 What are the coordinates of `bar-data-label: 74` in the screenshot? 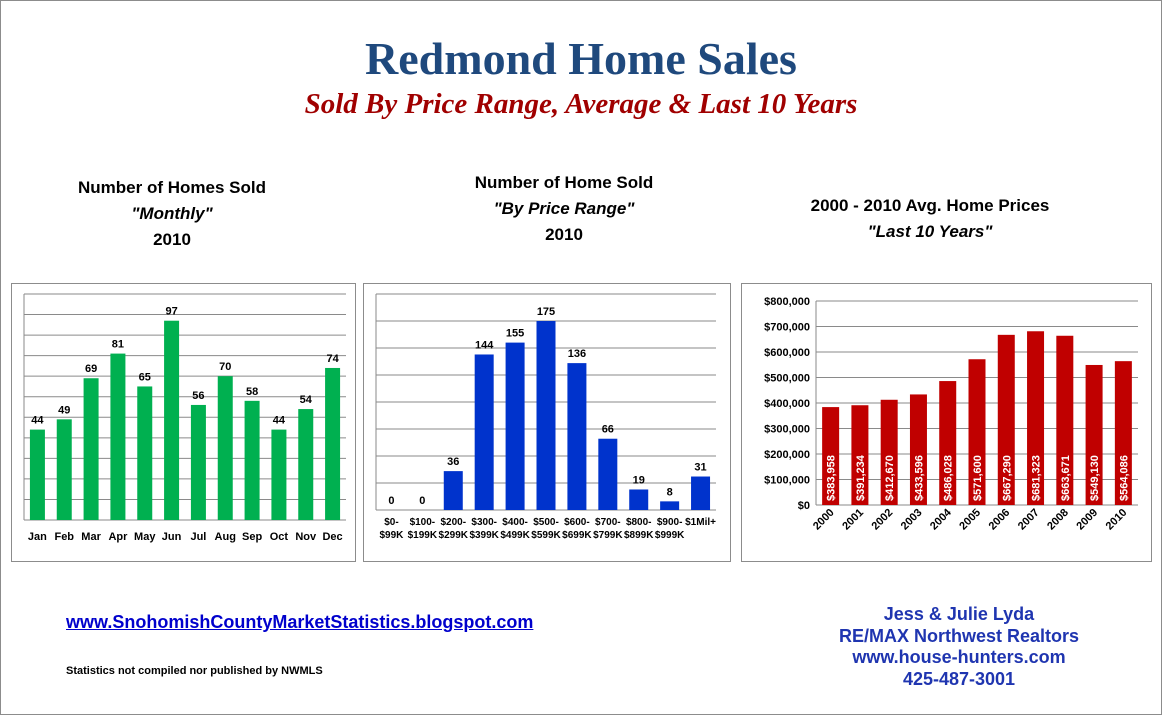 It's located at (332, 359).